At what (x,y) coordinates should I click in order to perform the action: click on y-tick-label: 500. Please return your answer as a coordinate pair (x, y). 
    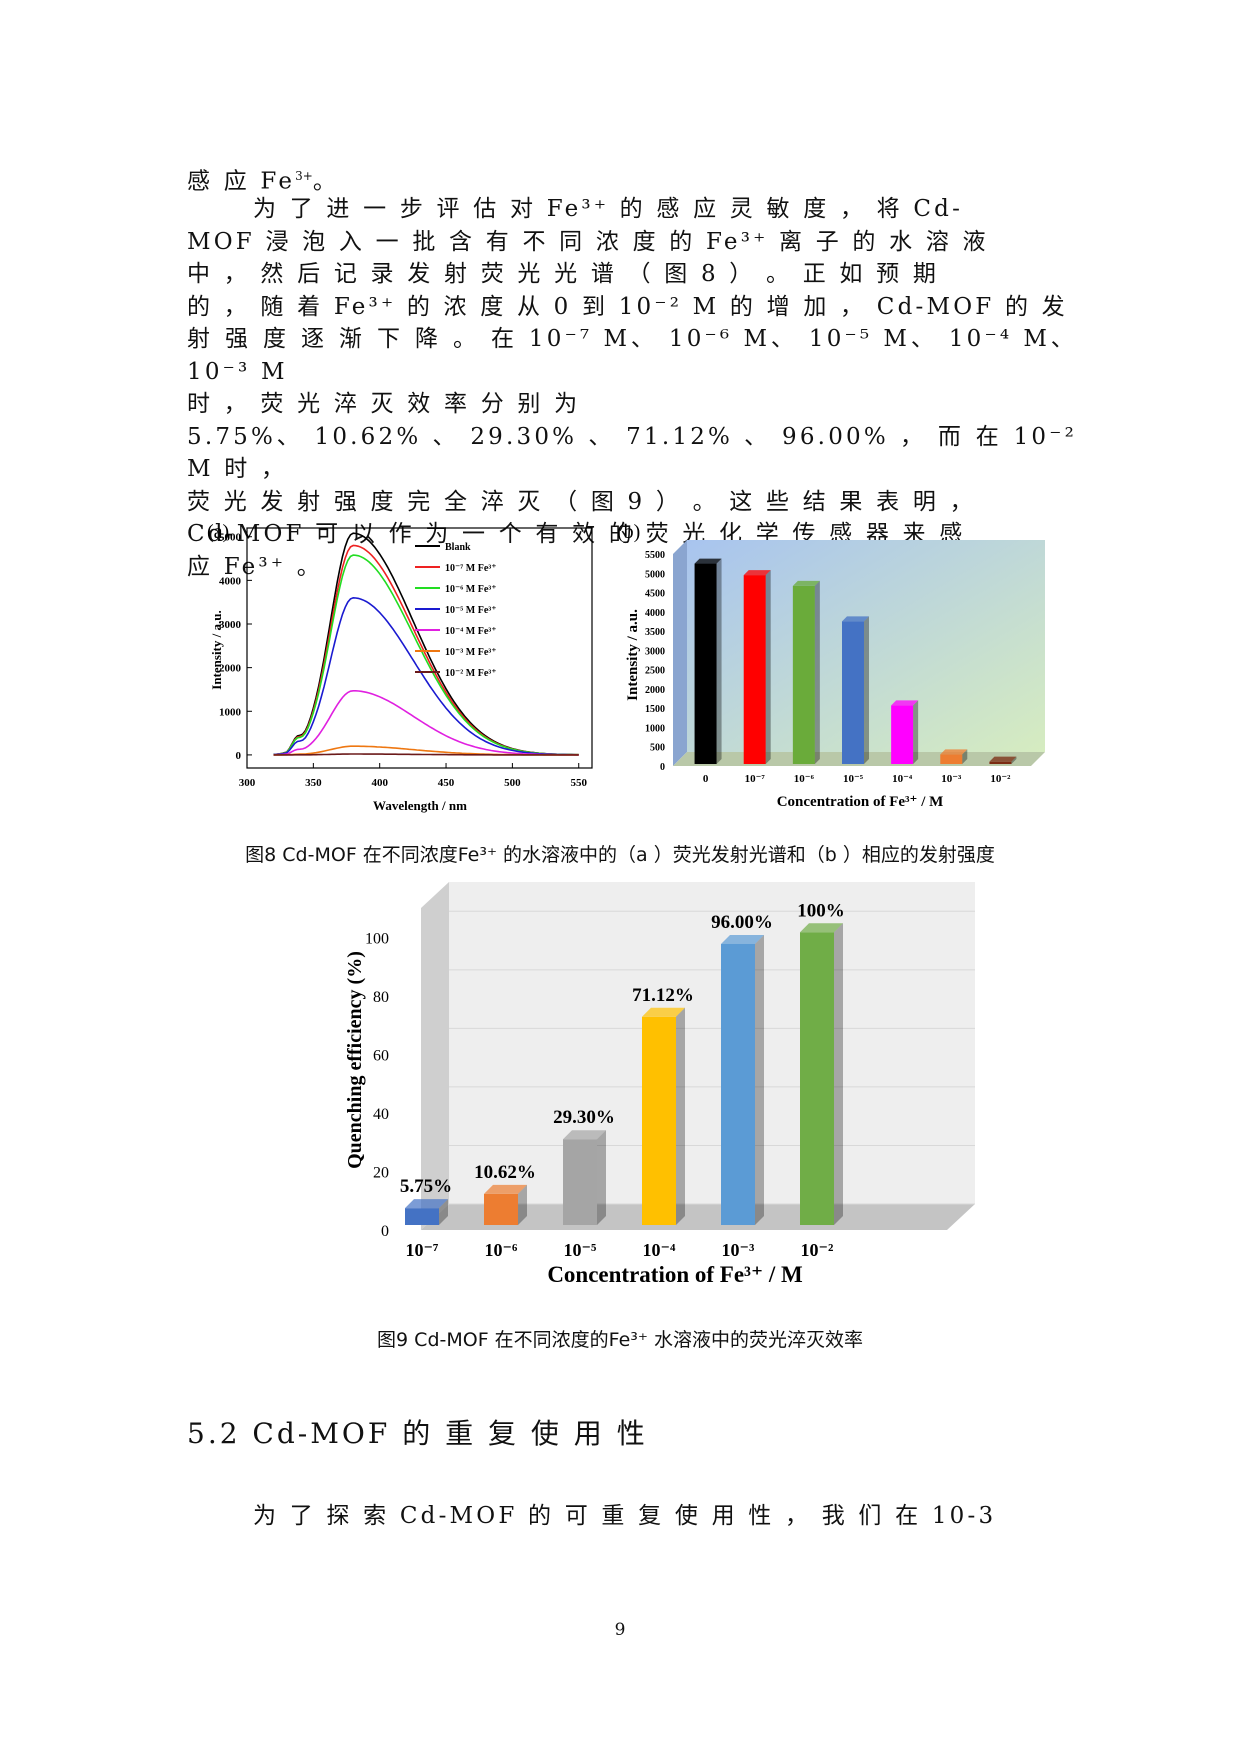
    Looking at the image, I should click on (657, 748).